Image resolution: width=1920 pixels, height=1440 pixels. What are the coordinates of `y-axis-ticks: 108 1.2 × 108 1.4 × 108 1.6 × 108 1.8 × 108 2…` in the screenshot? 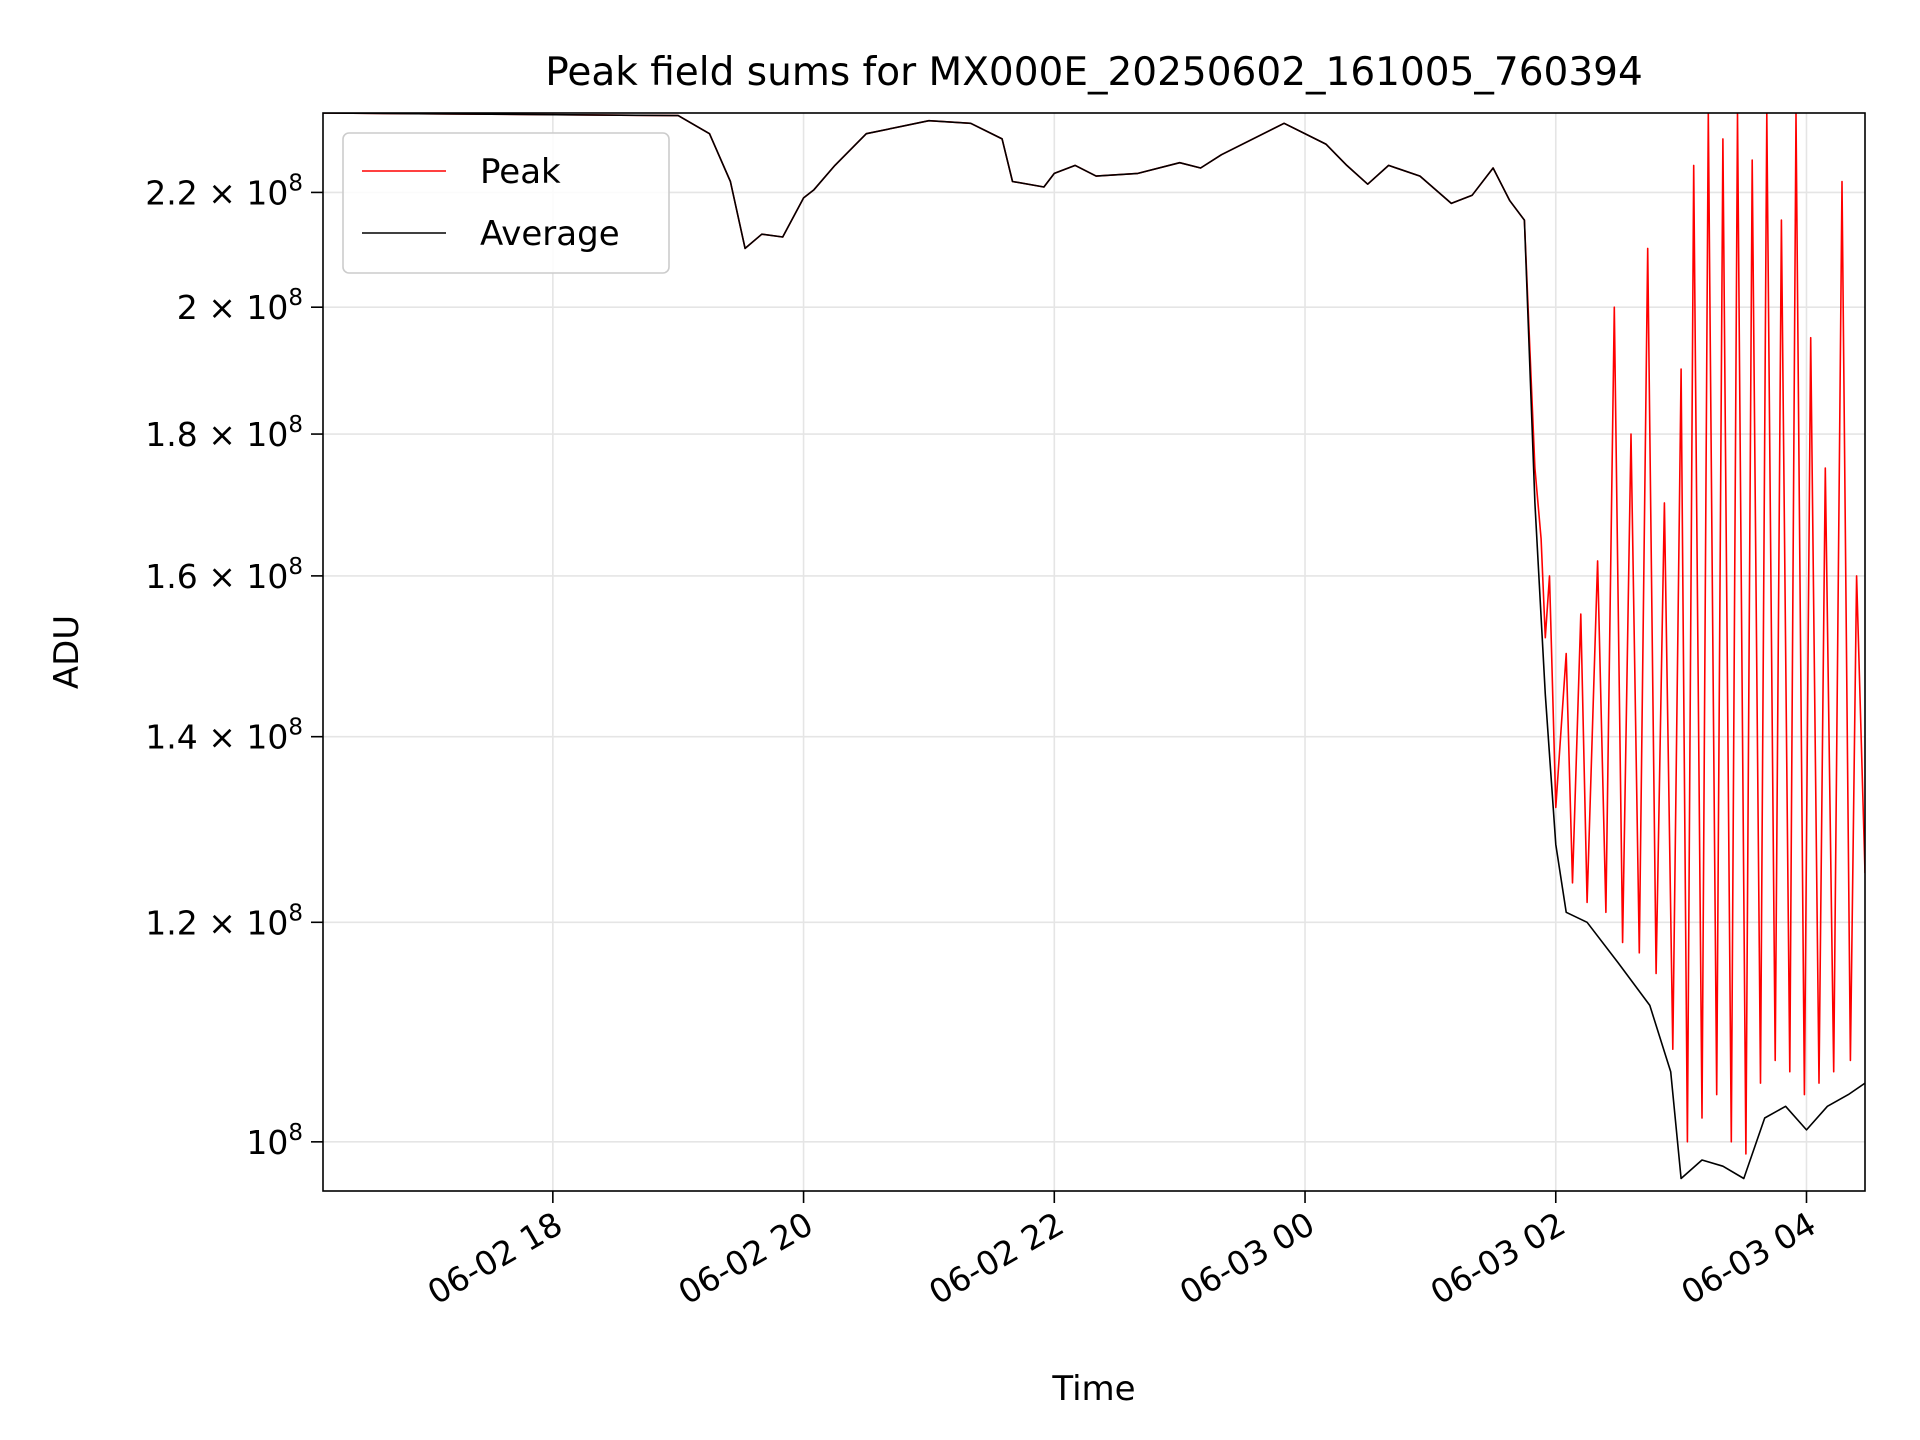 It's located at (234, 666).